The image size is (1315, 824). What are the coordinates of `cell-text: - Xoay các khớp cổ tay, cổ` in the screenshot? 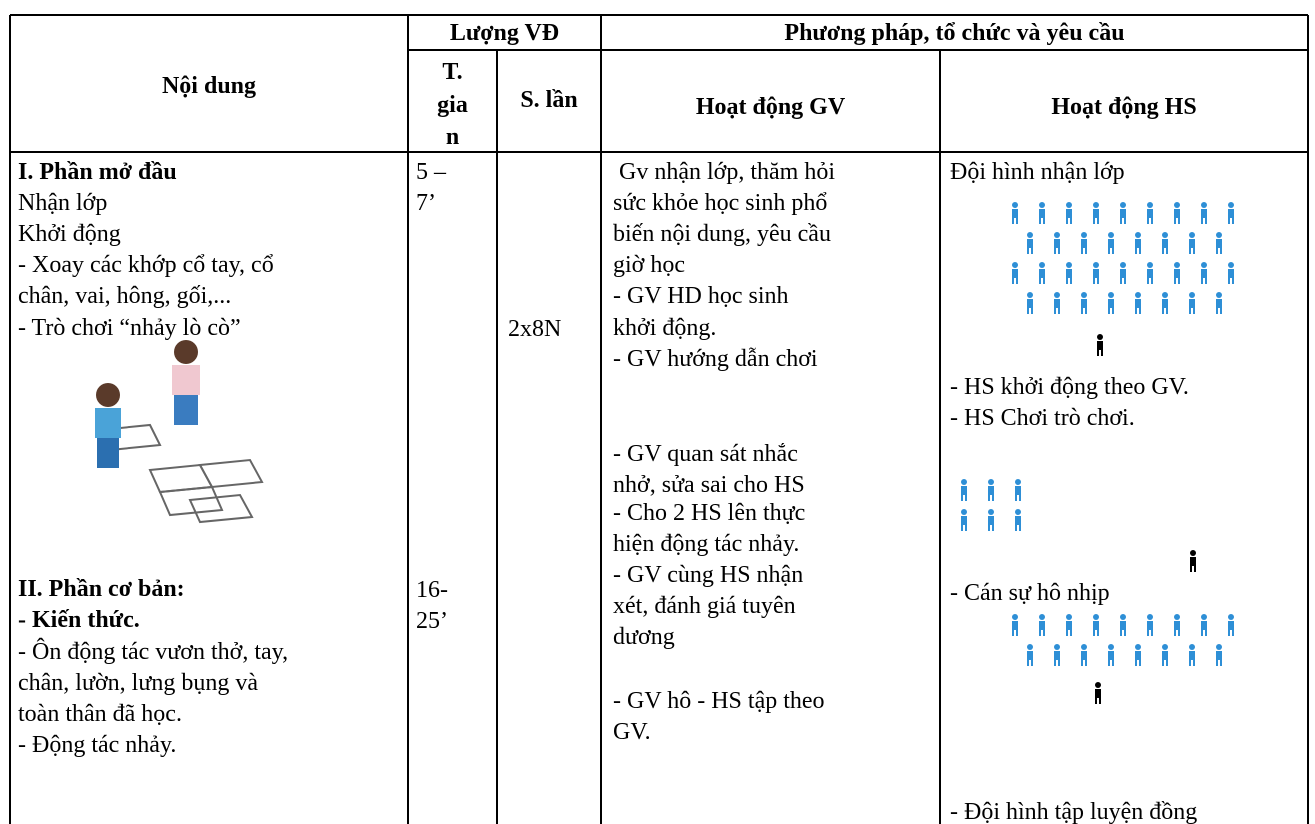 It's located at (146, 265).